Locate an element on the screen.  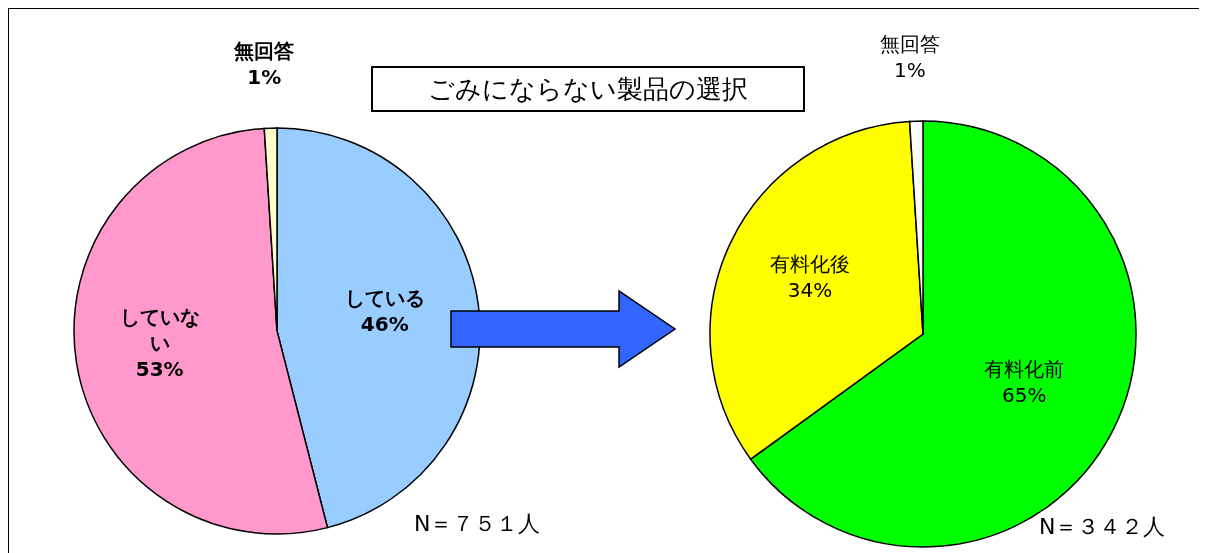
data-label: 65% is located at coordinates (1024, 394).